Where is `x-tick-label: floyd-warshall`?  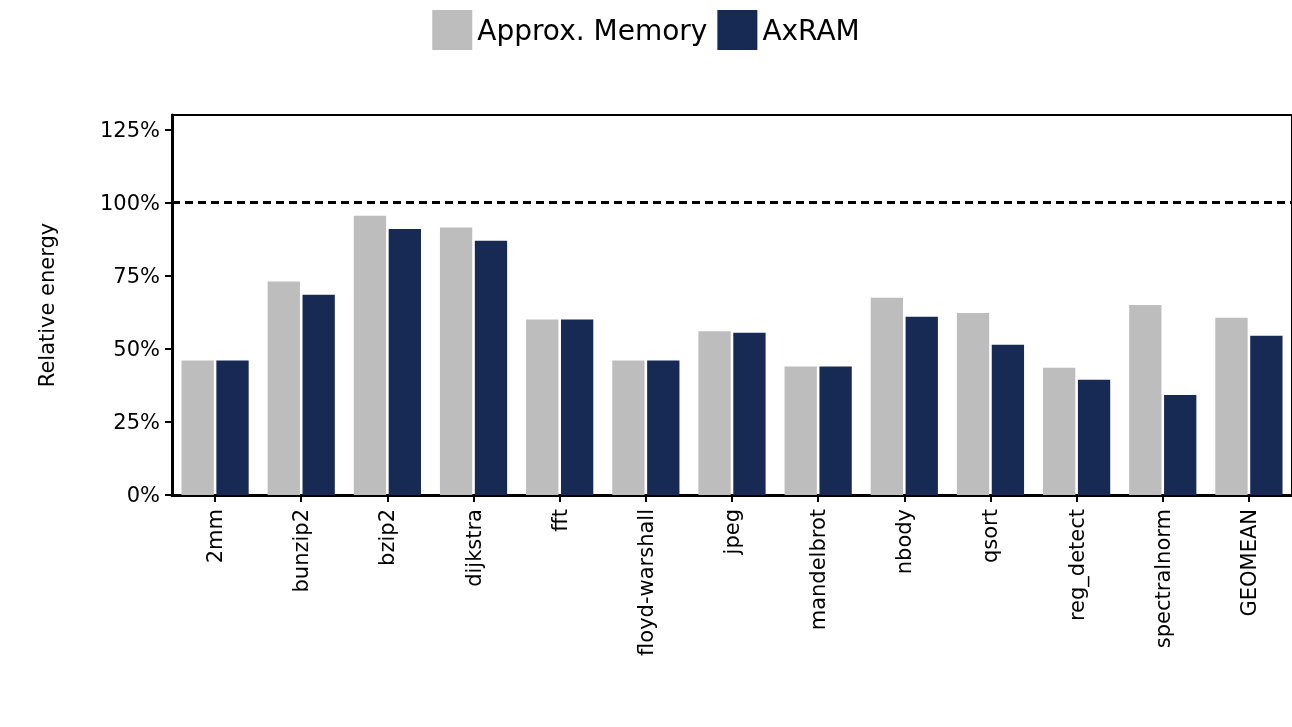 x-tick-label: floyd-warshall is located at coordinates (645, 582).